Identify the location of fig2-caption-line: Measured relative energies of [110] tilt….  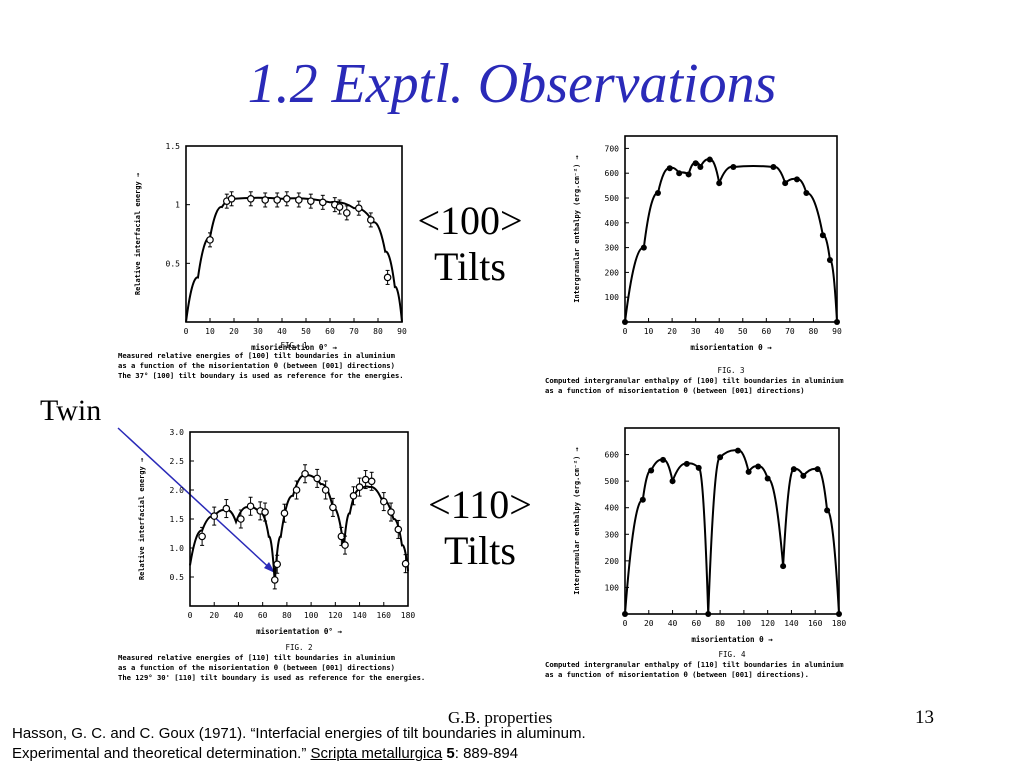
(257, 657).